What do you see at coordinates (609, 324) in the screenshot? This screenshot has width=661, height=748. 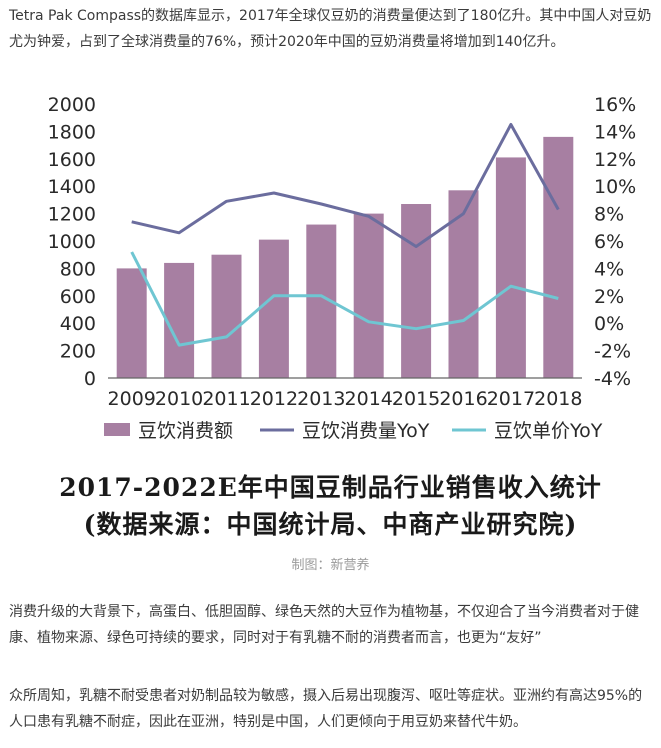 I see `right-tick-label: 0%` at bounding box center [609, 324].